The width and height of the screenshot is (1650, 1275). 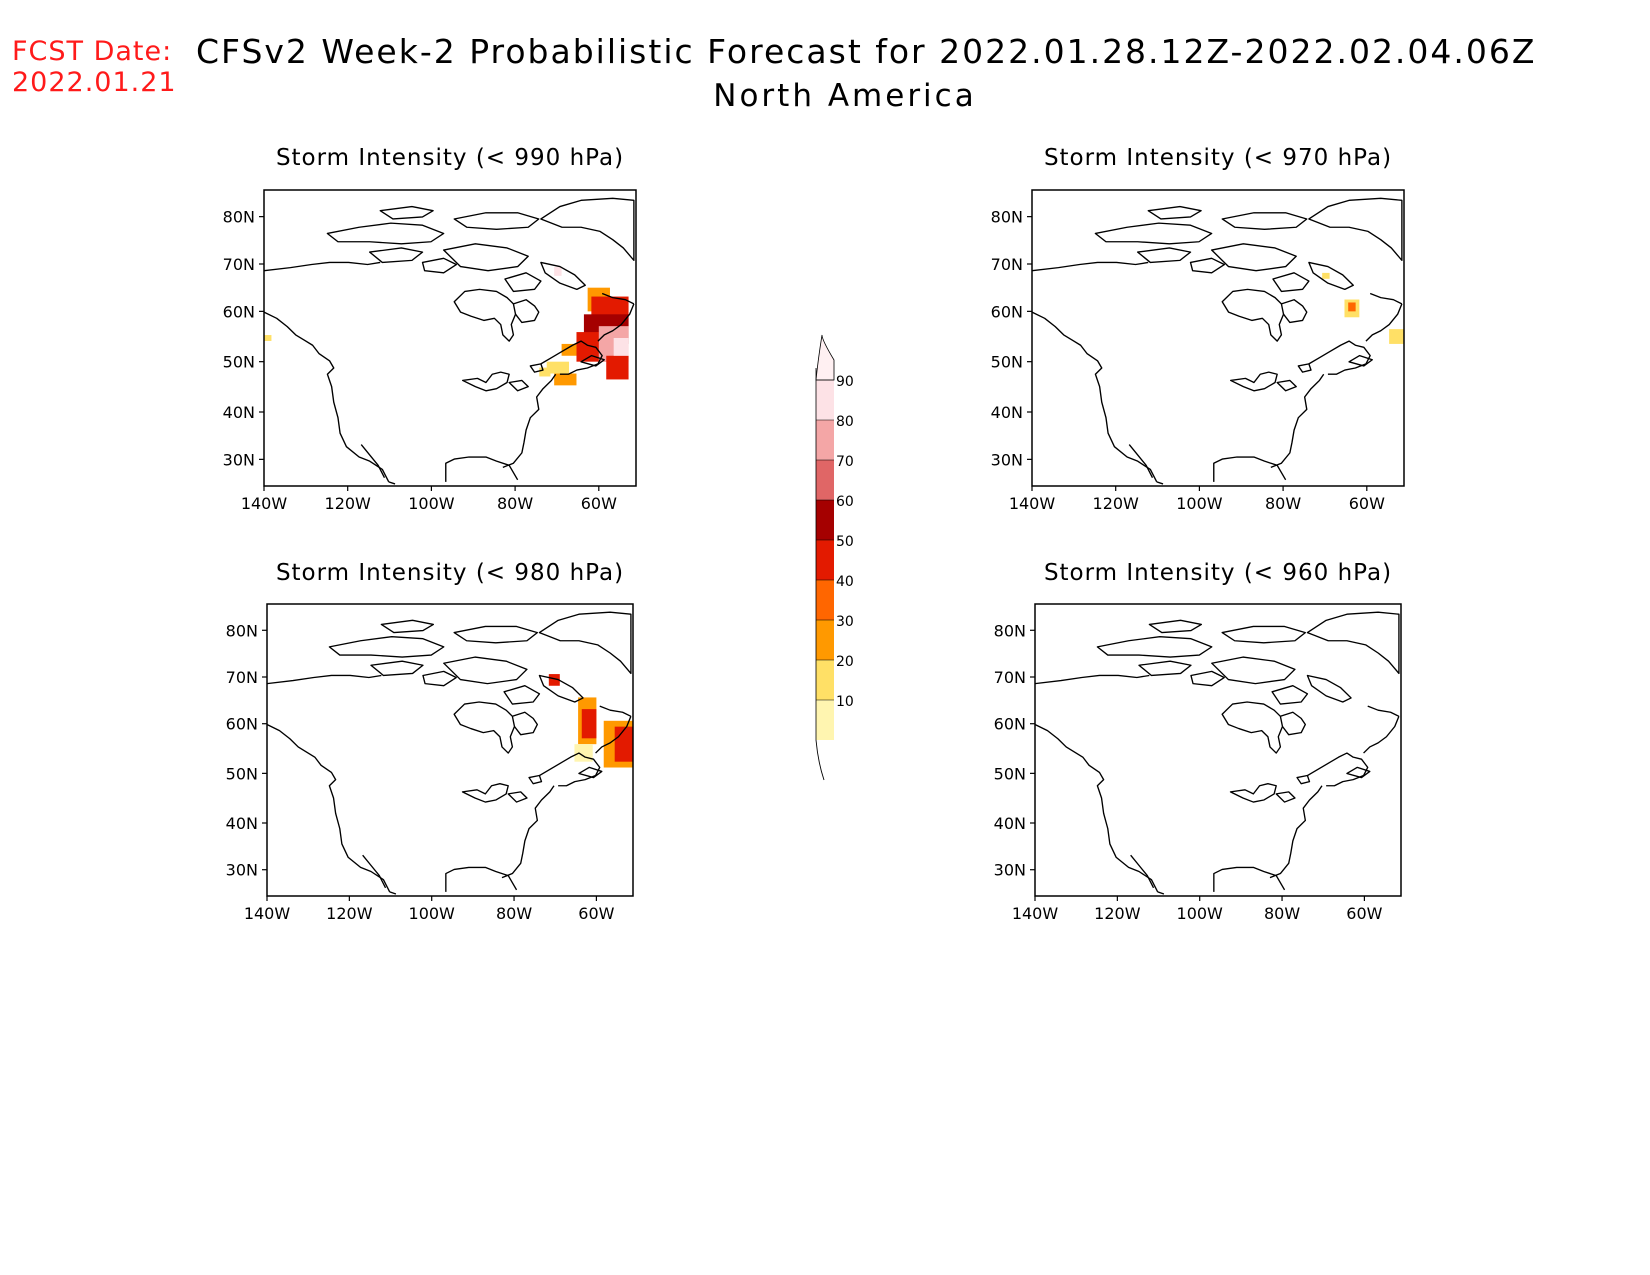 What do you see at coordinates (845, 702) in the screenshot?
I see `colorbar-label: 10` at bounding box center [845, 702].